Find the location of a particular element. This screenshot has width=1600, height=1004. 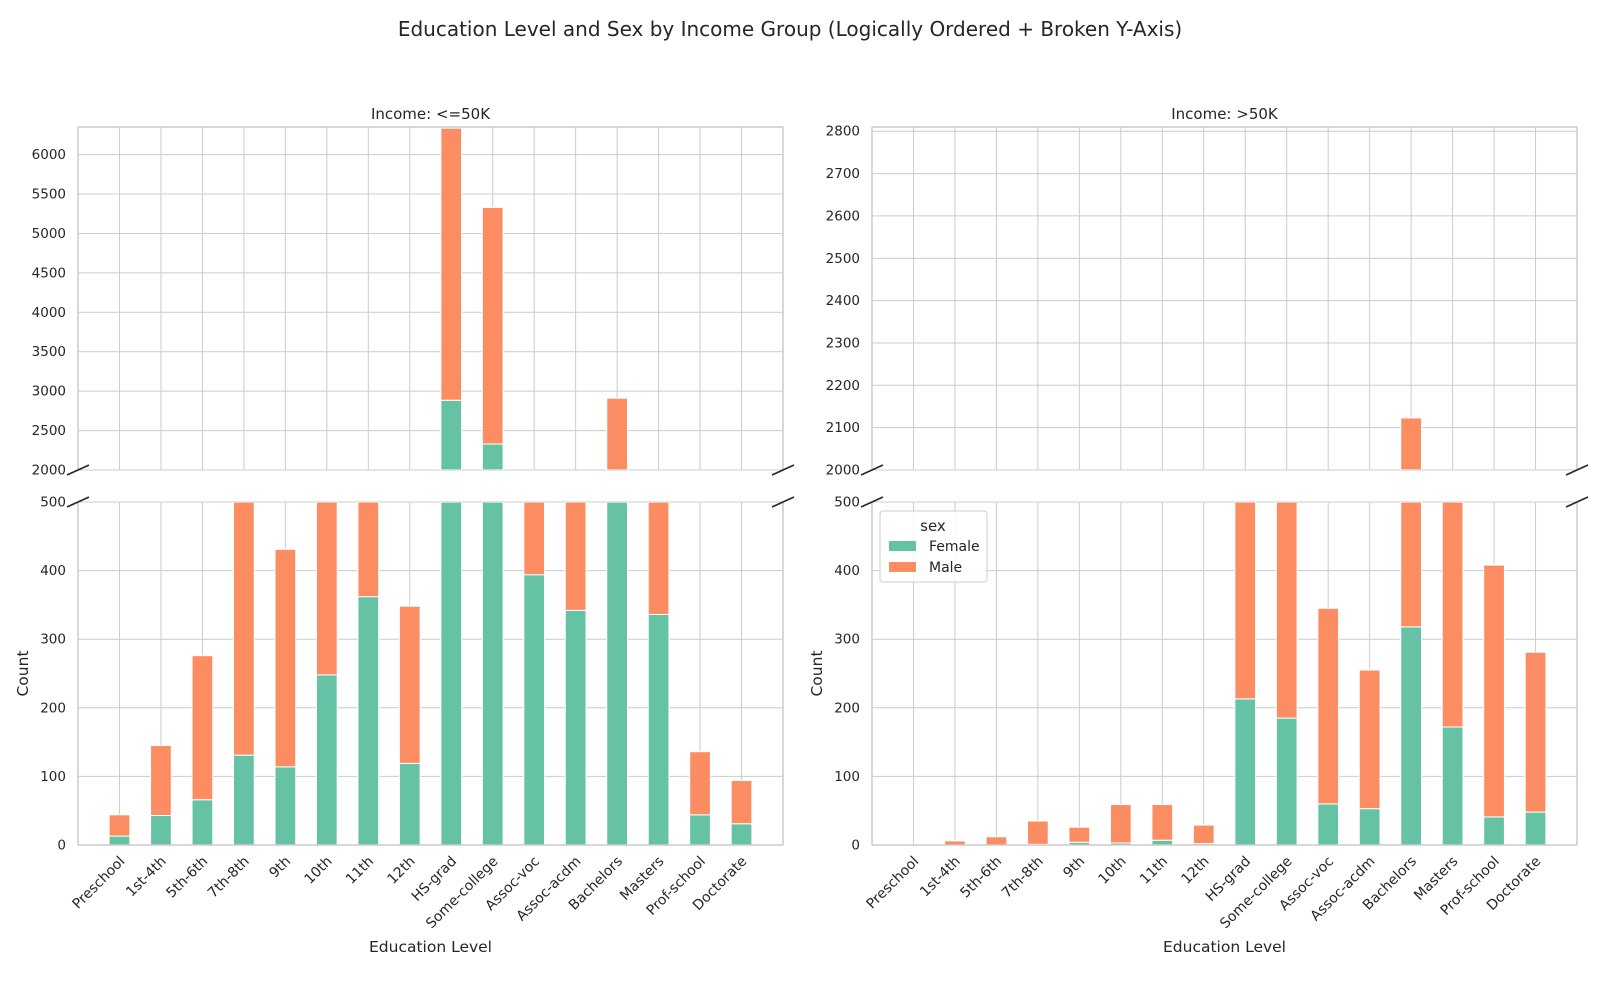

bar-bachelors-male is located at coordinates (1411, 565).